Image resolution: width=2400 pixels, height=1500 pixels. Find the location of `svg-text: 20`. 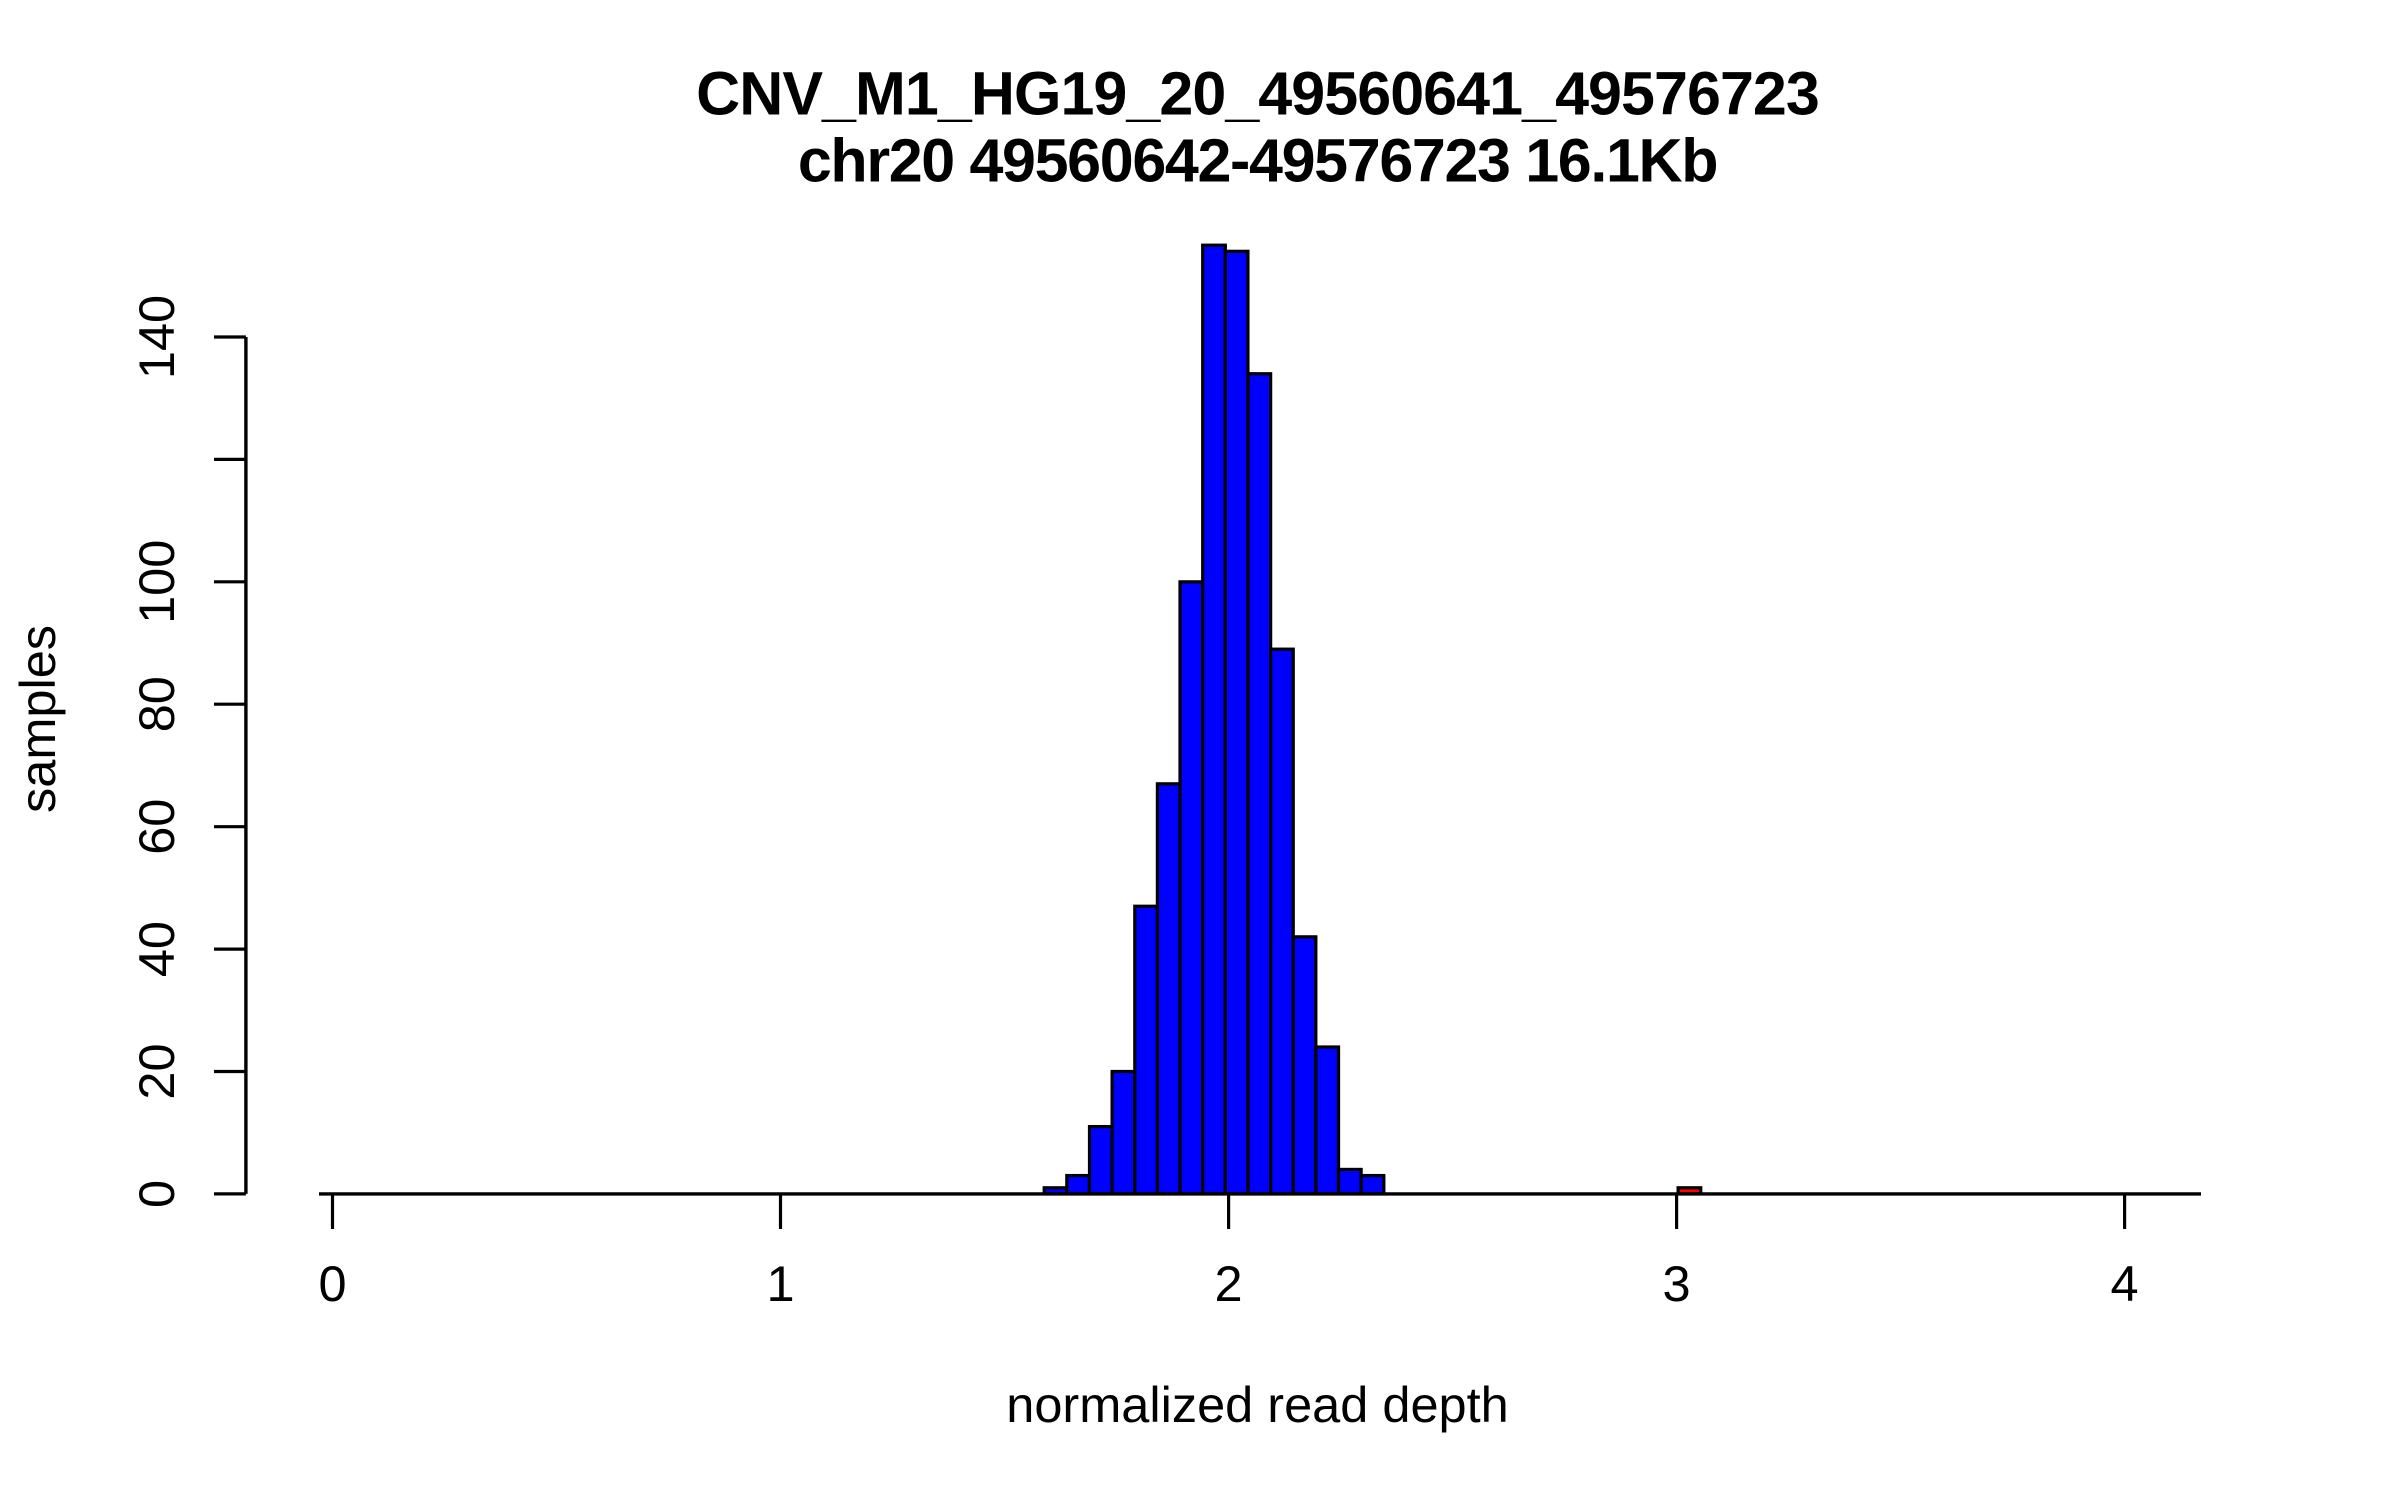

svg-text: 20 is located at coordinates (156, 1071).